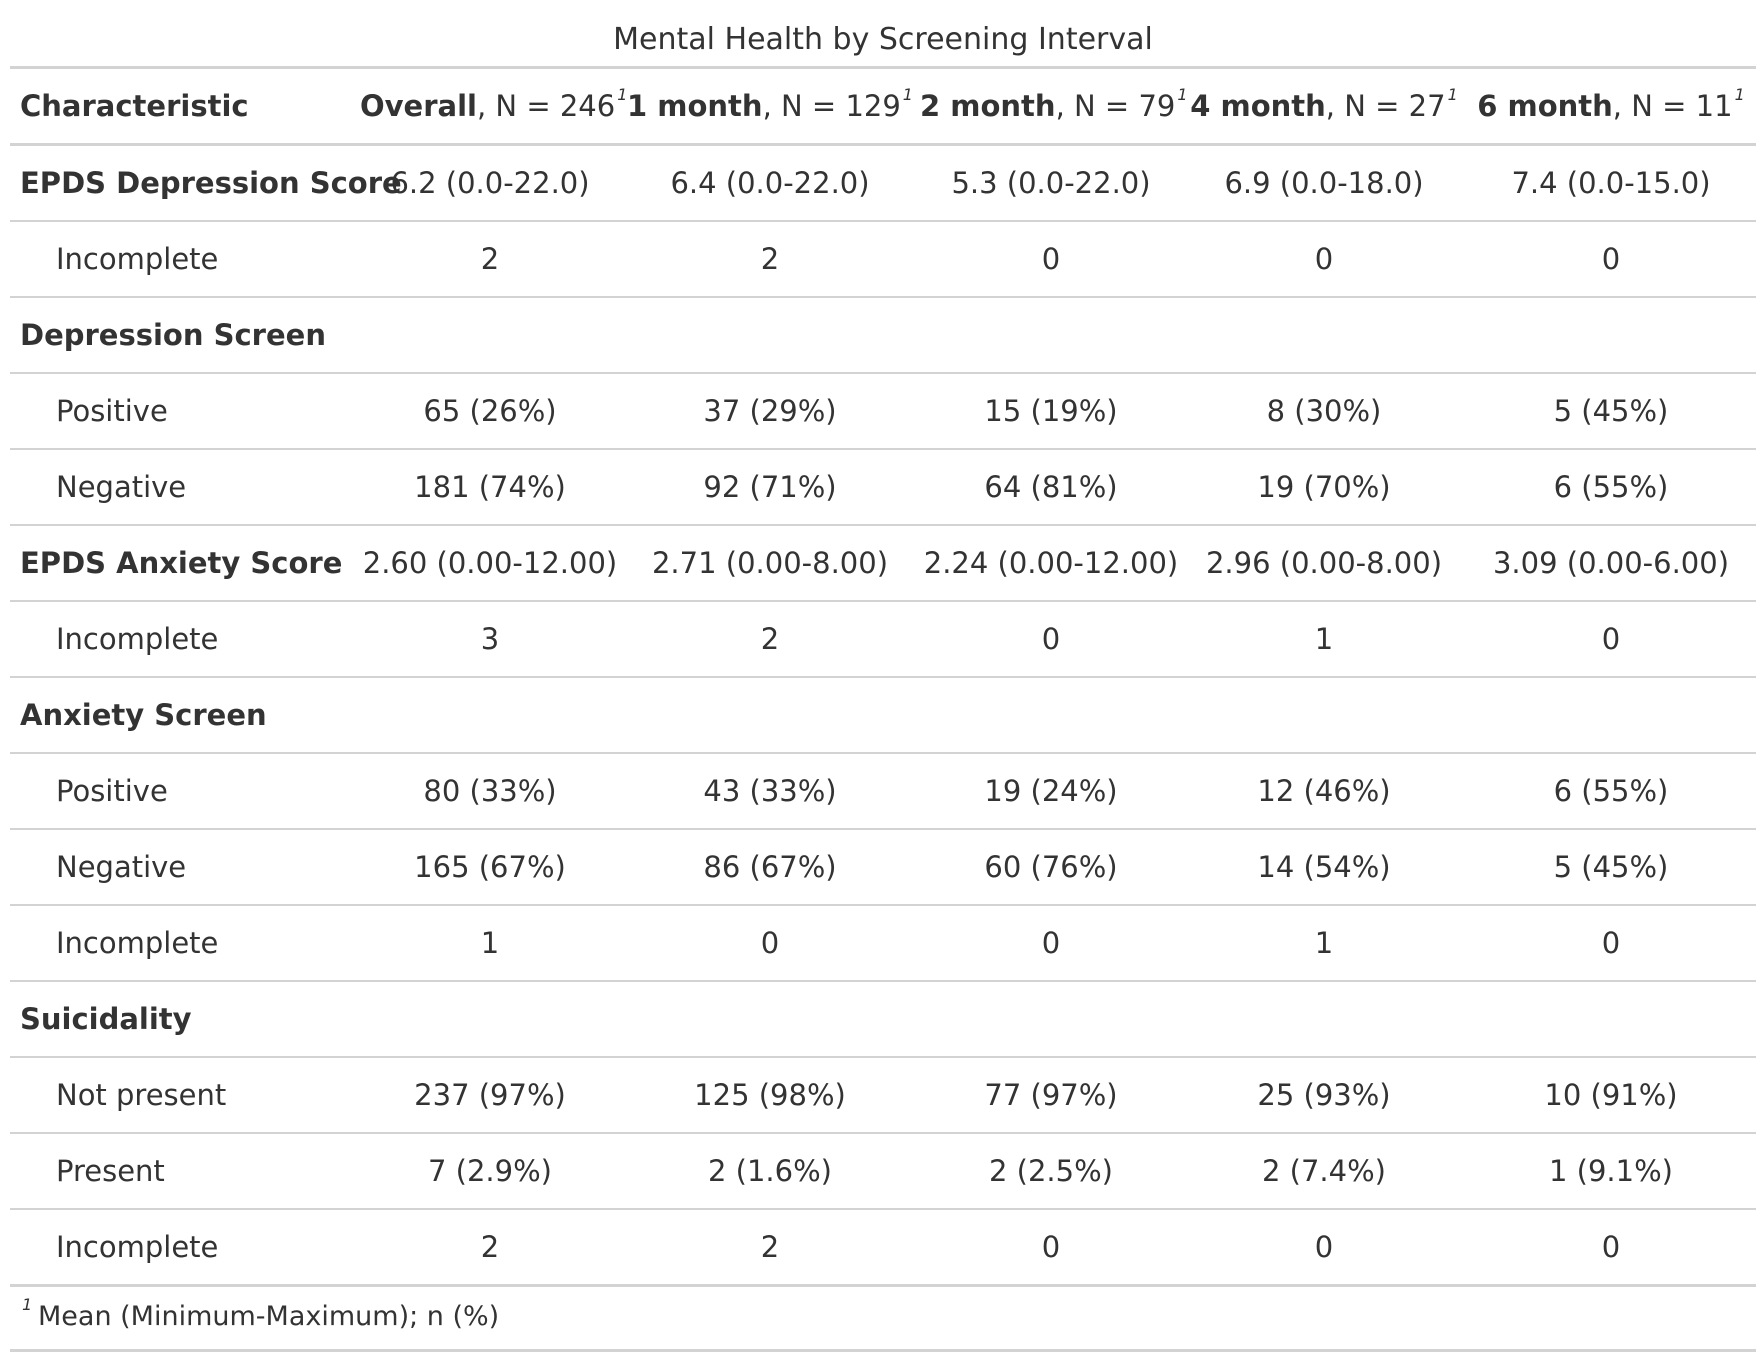  I want to click on header-col-label: 2 month, so click(988, 106).